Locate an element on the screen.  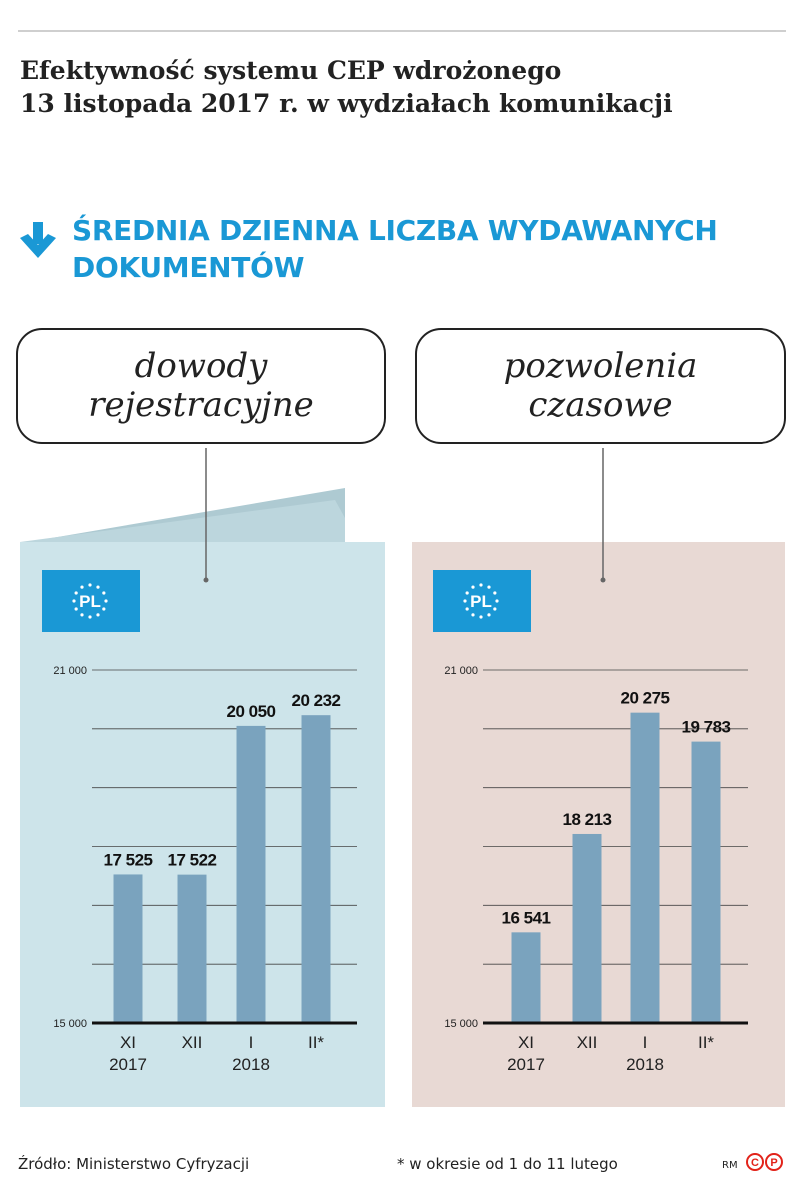
flag-text-left: PL is located at coordinates (90, 601).